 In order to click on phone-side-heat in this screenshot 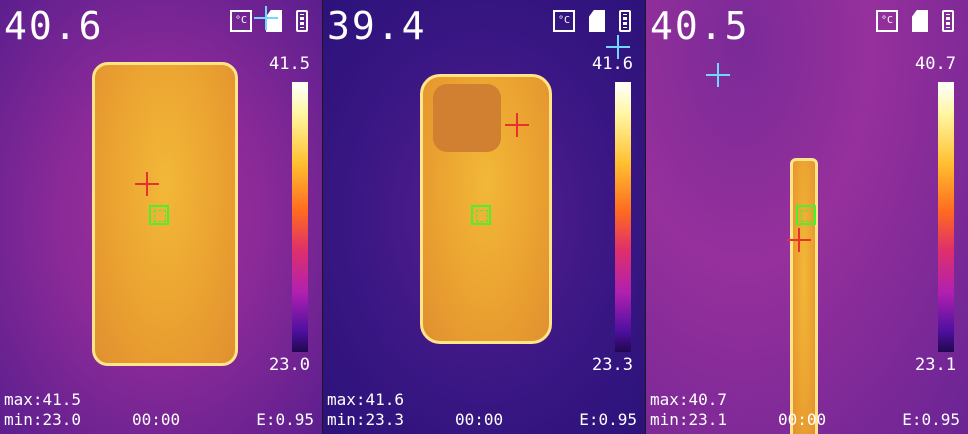, I will do `click(804, 296)`.